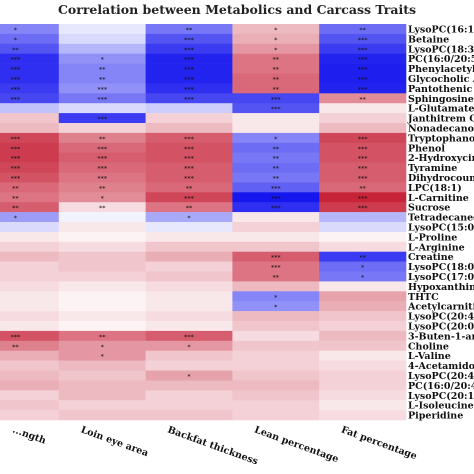 The width and height of the screenshot is (474, 474). I want to click on column-label: Backfat thickness, so click(212, 445).